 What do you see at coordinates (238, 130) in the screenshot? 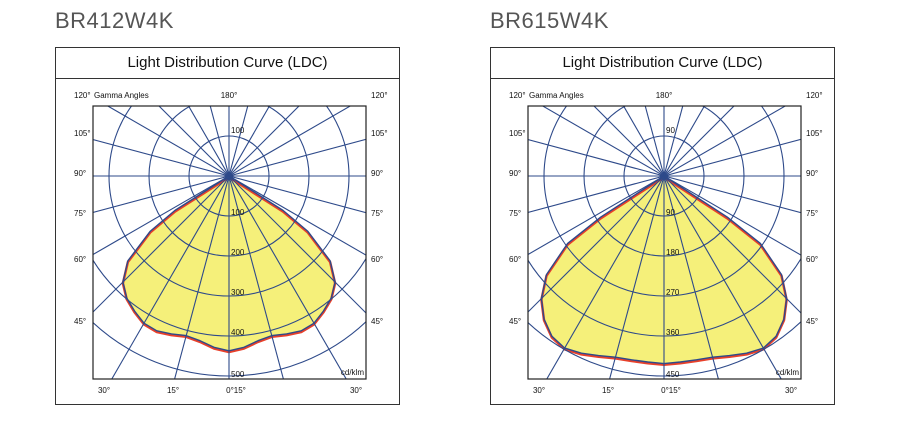
I see `radial-tick-label-top: 100` at bounding box center [238, 130].